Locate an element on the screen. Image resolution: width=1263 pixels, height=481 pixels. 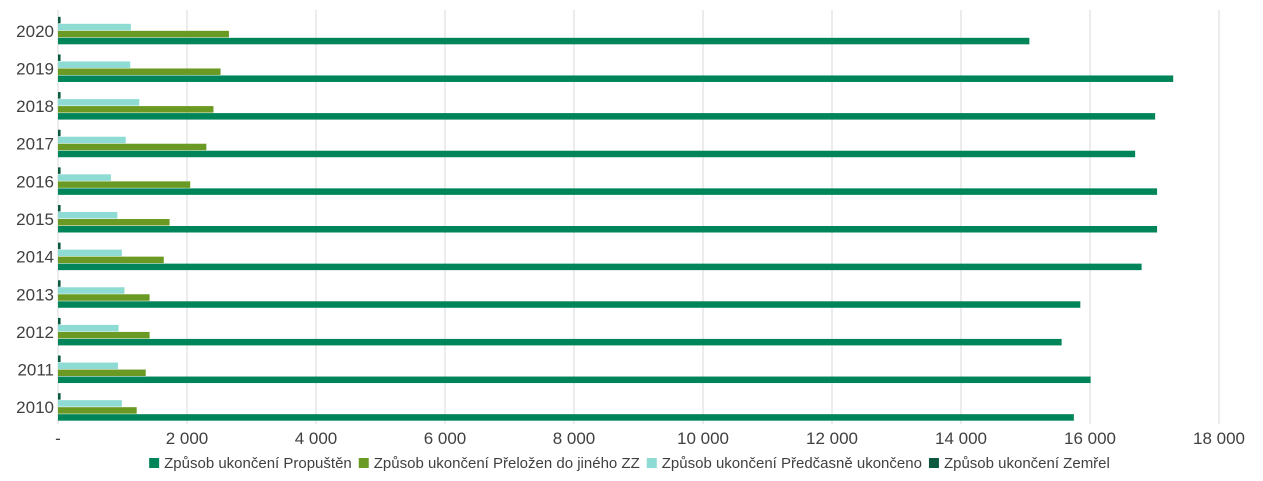
x-tick-label: - is located at coordinates (58, 438).